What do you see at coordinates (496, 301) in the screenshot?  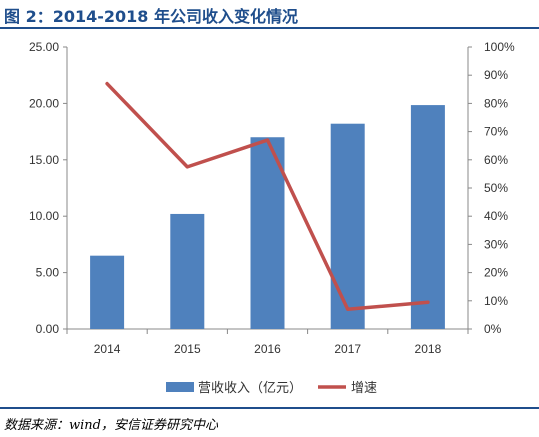 I see `right-tick-label: 10%` at bounding box center [496, 301].